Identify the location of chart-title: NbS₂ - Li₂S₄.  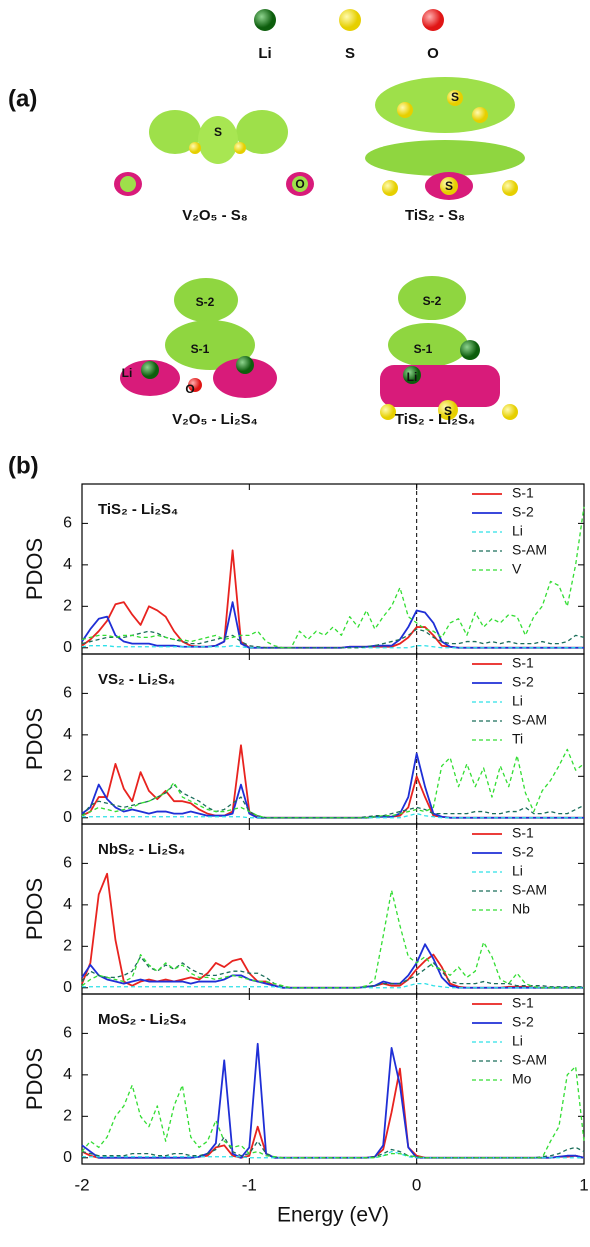
(141, 849).